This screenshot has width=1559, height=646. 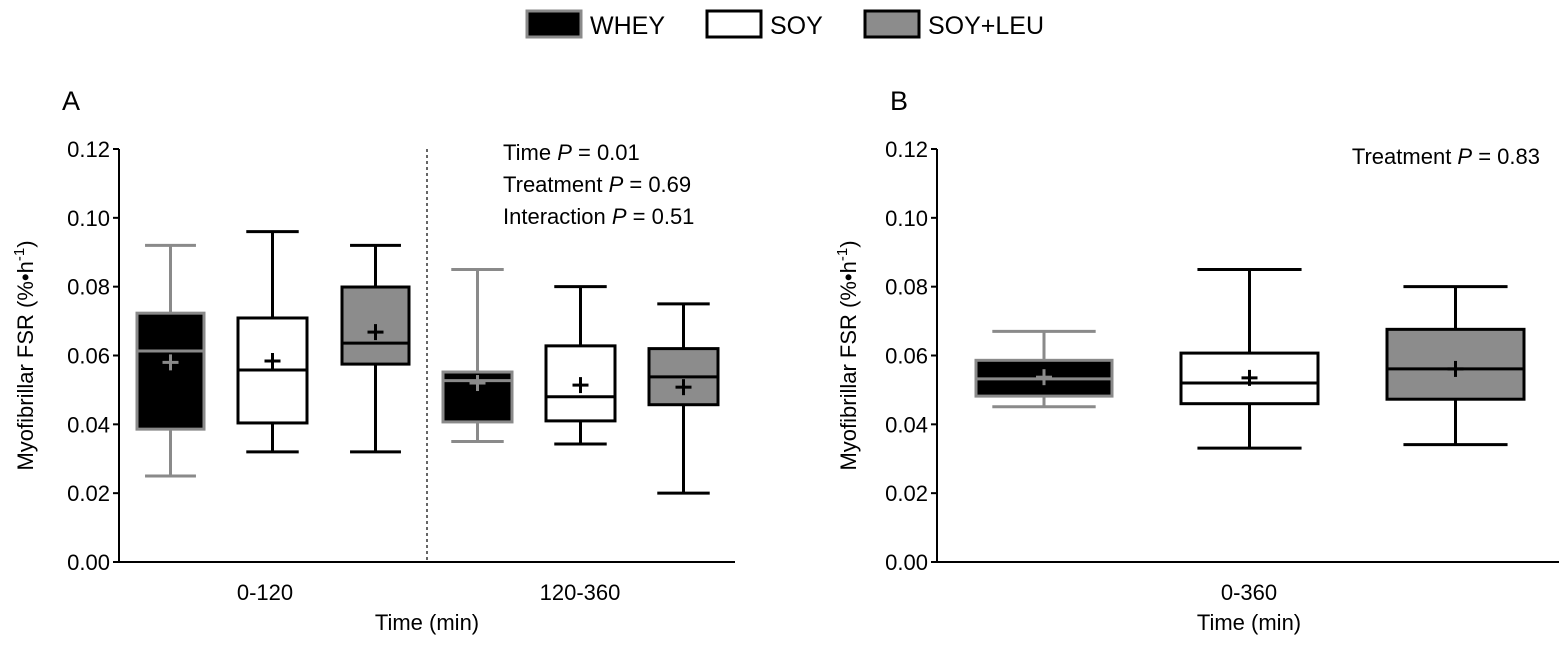 I want to click on legend-item-whey: WHEY, so click(x=595, y=24).